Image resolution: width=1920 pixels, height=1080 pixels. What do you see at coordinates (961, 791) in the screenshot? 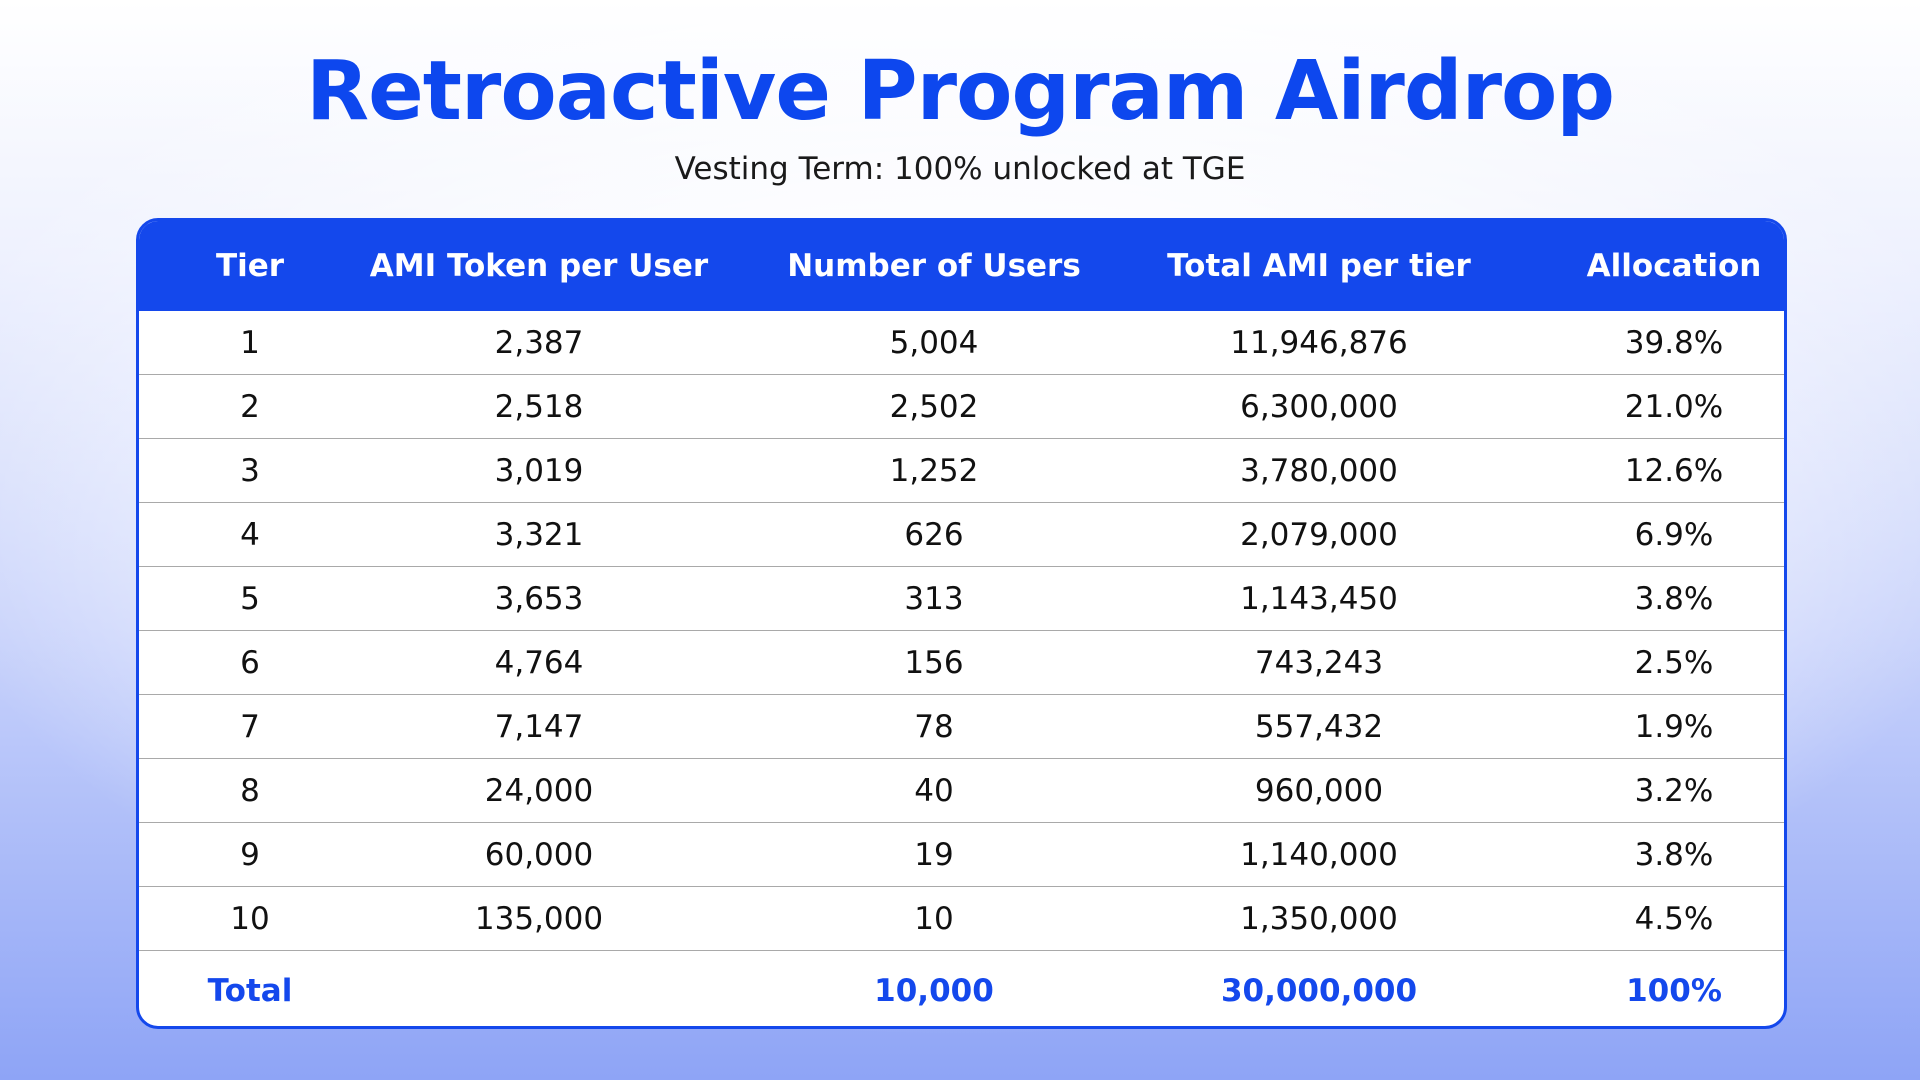
I see `table-row: 8 24,000 40 960,000 3.2%` at bounding box center [961, 791].